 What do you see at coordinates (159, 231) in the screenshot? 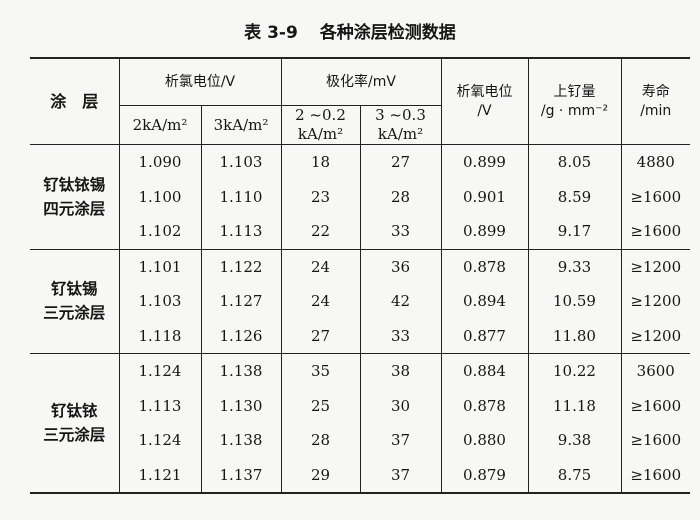
I see `table-cell: 1.102` at bounding box center [159, 231].